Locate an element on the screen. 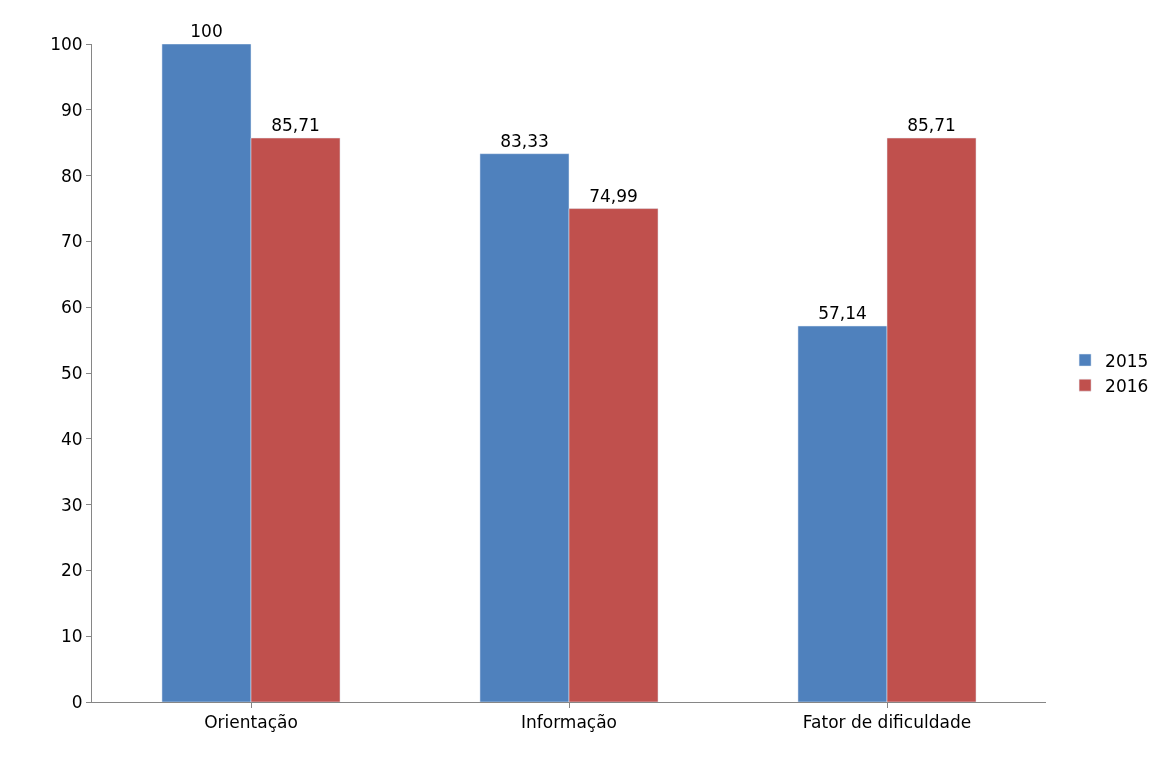  y-tick-label: 20 is located at coordinates (71, 570).